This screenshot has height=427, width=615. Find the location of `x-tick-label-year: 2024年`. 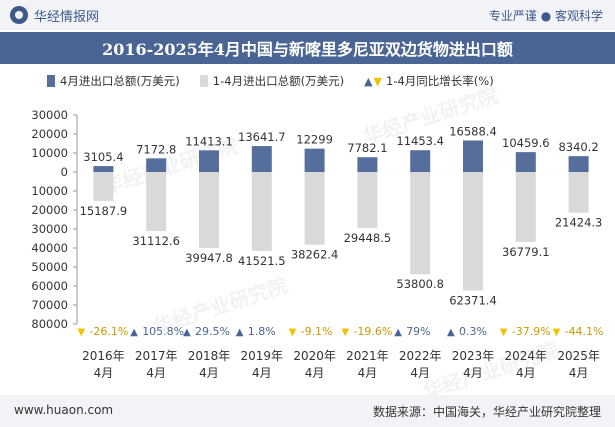

x-tick-label-year: 2024年 is located at coordinates (526, 356).